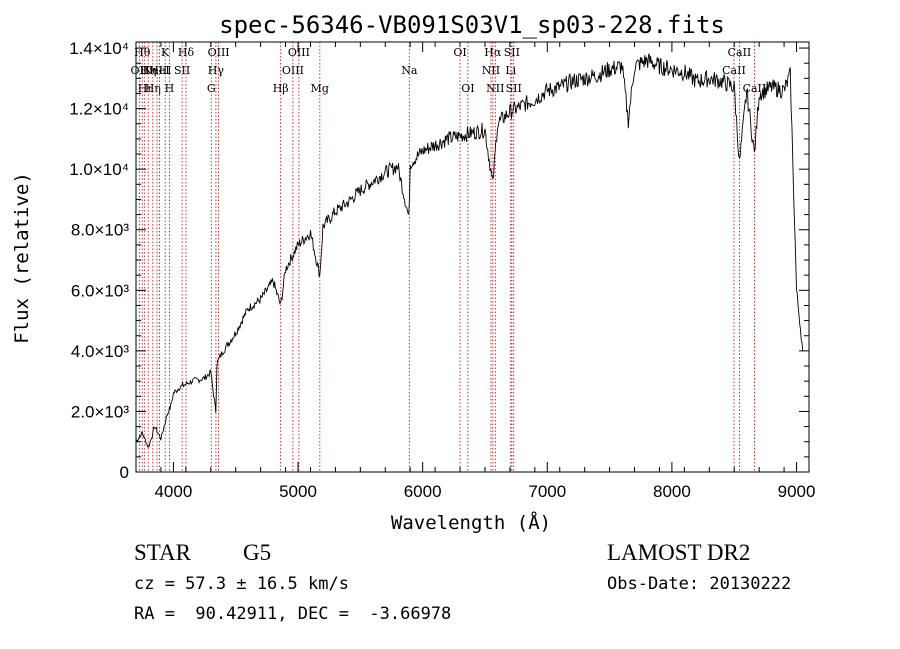 The image size is (900, 649). I want to click on line-label-26: SII, so click(514, 88).